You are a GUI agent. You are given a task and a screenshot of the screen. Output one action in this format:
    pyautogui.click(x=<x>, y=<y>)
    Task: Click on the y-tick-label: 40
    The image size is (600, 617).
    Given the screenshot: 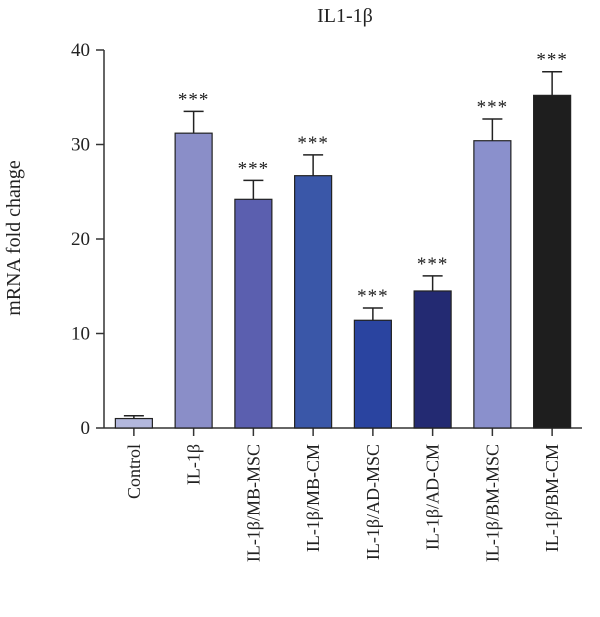 What is the action you would take?
    pyautogui.click(x=80, y=50)
    